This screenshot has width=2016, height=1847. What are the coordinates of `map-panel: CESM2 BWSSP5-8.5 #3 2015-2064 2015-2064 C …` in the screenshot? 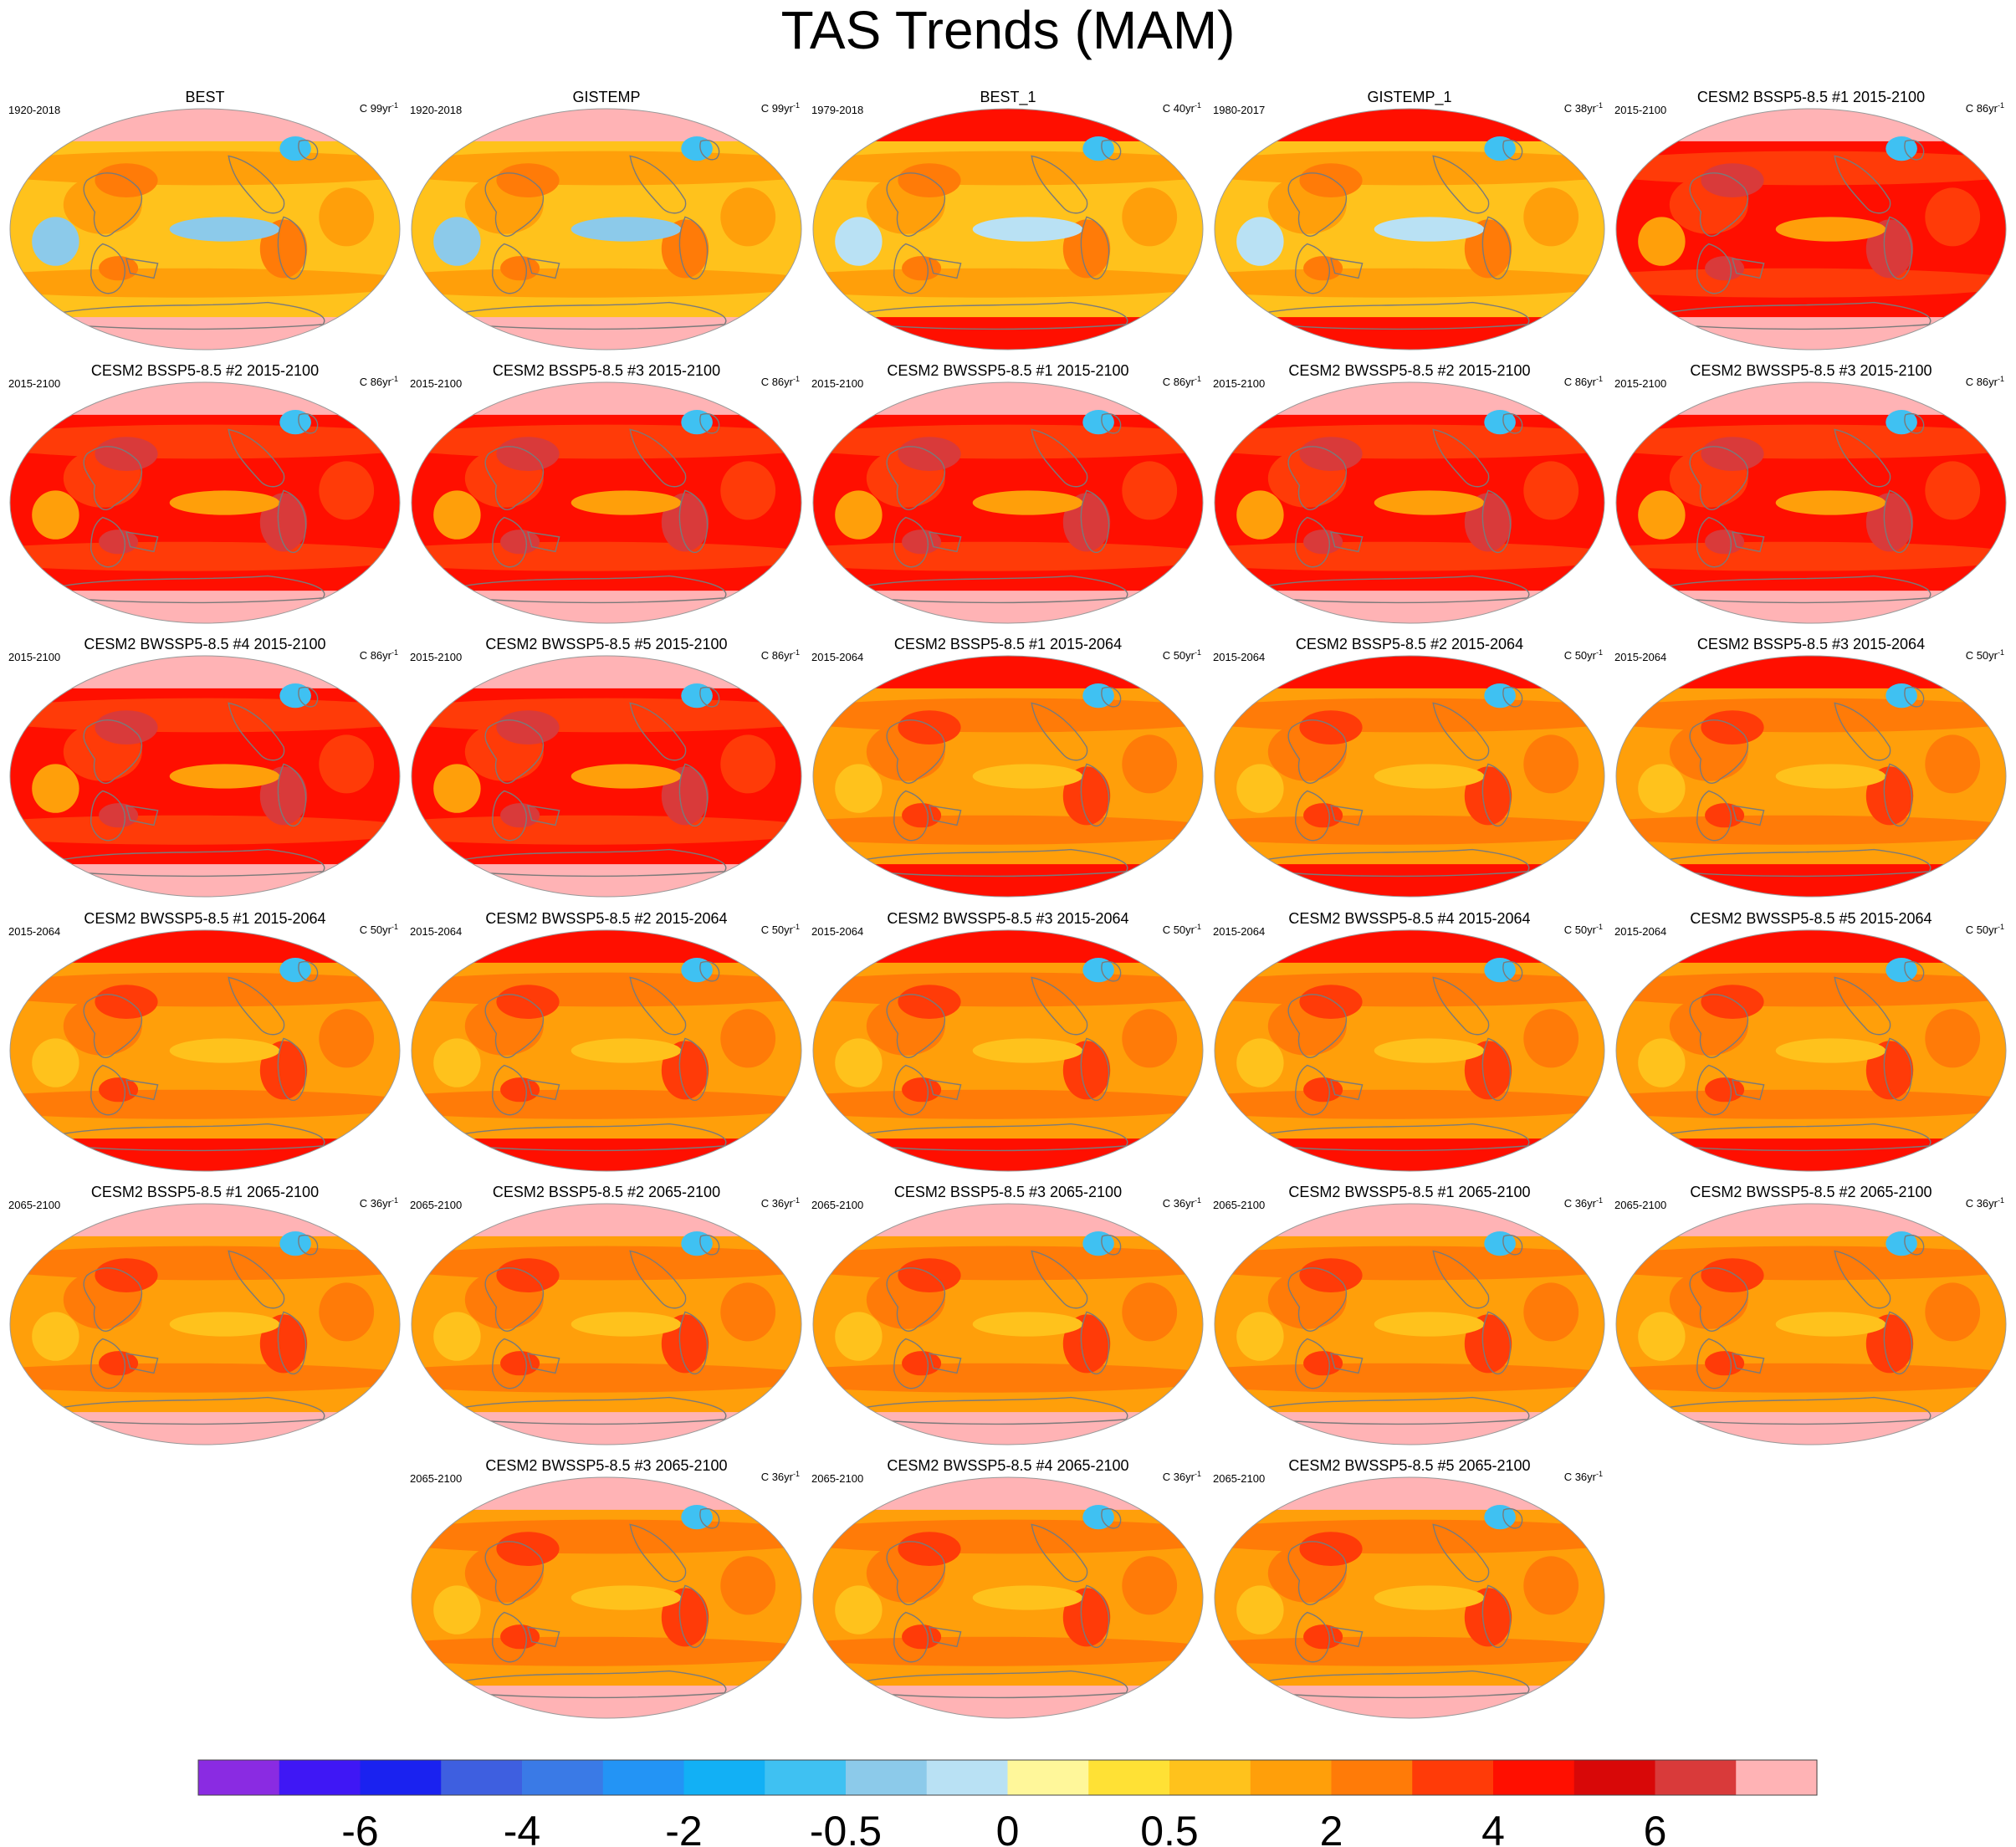 It's located at (1008, 1041).